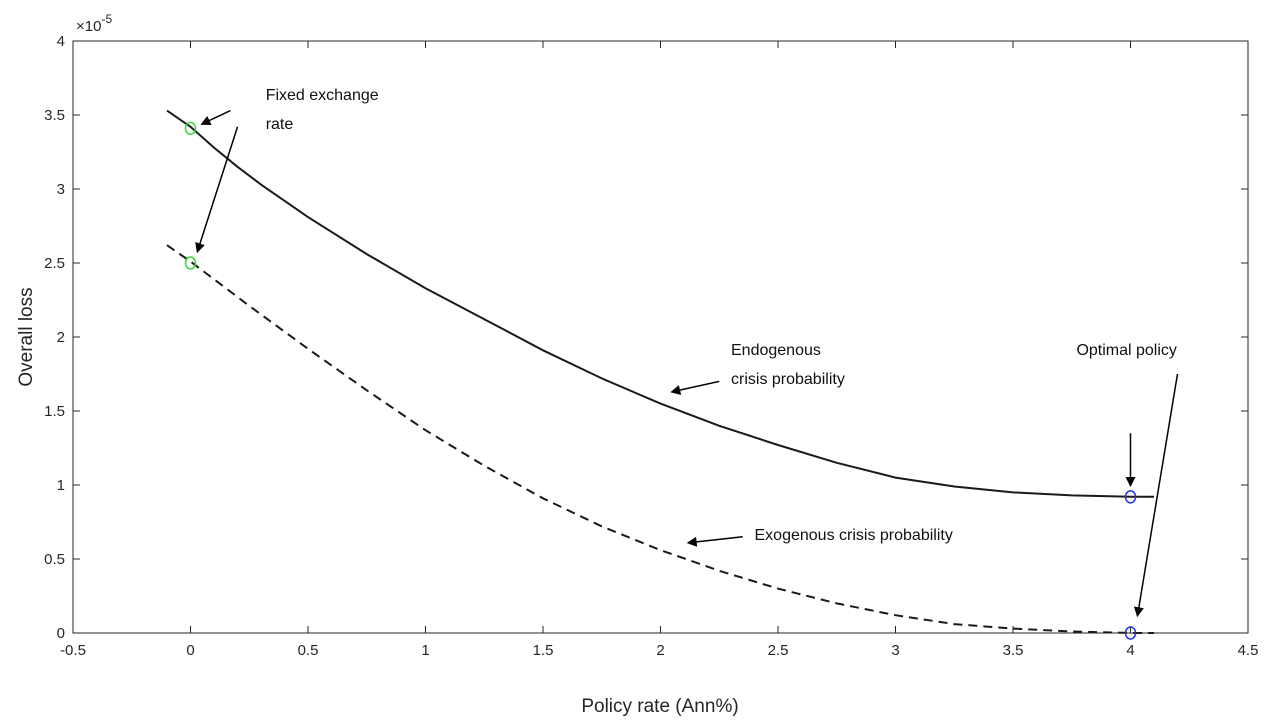  I want to click on x-tick-label: 2, so click(660, 650).